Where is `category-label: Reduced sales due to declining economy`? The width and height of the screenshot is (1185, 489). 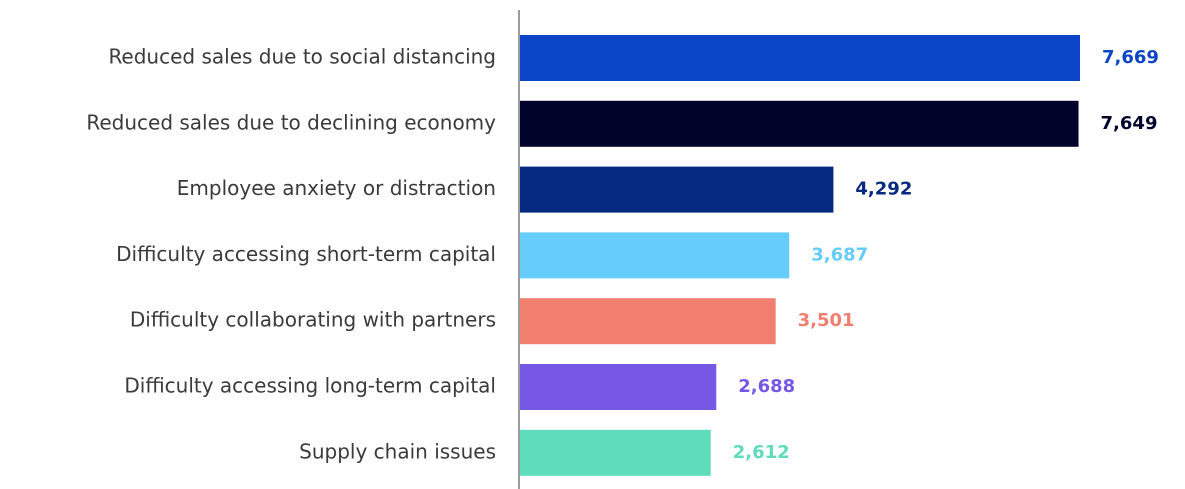
category-label: Reduced sales due to declining economy is located at coordinates (291, 122).